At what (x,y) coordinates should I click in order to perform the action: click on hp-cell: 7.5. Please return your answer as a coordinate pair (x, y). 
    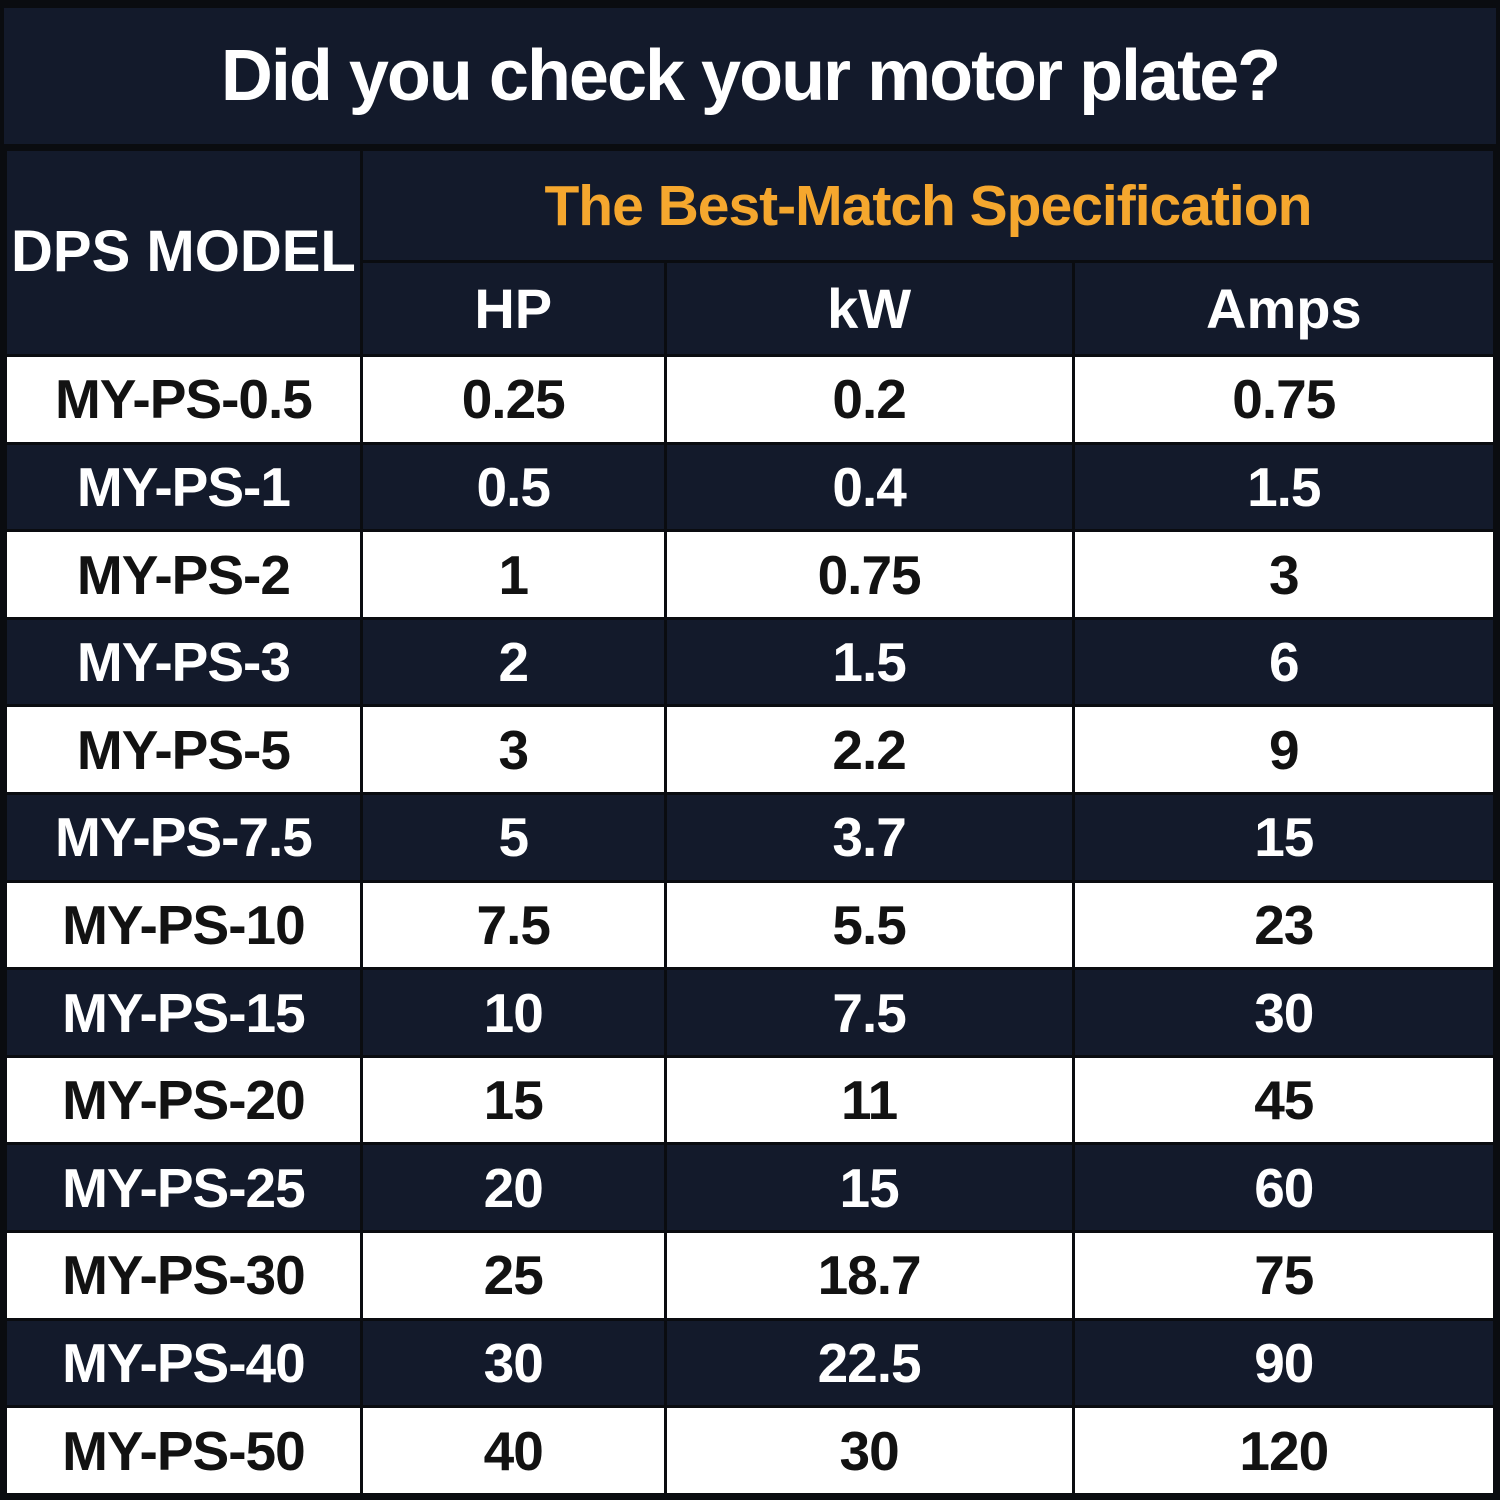
    Looking at the image, I should click on (513, 925).